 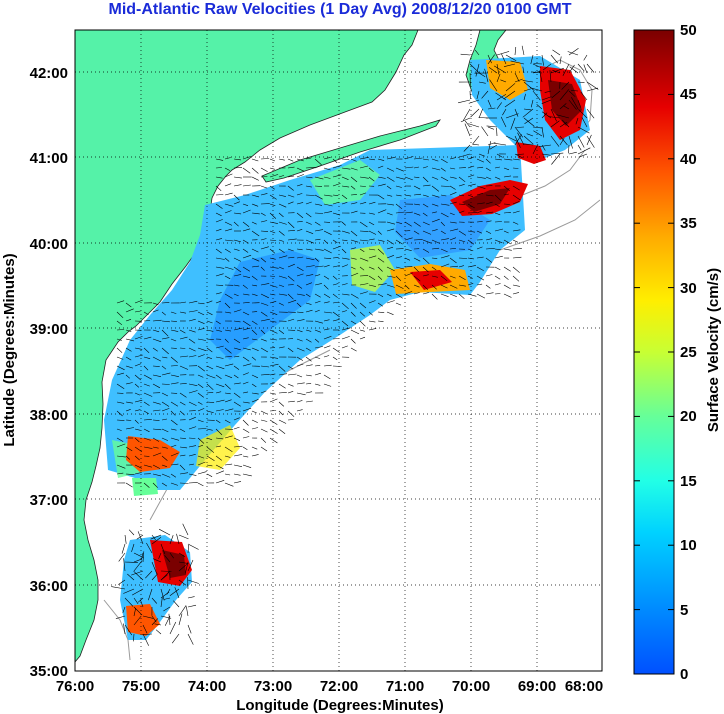 I want to click on x-axis-label: Longitude (Degrees:Minutes), so click(x=340, y=705).